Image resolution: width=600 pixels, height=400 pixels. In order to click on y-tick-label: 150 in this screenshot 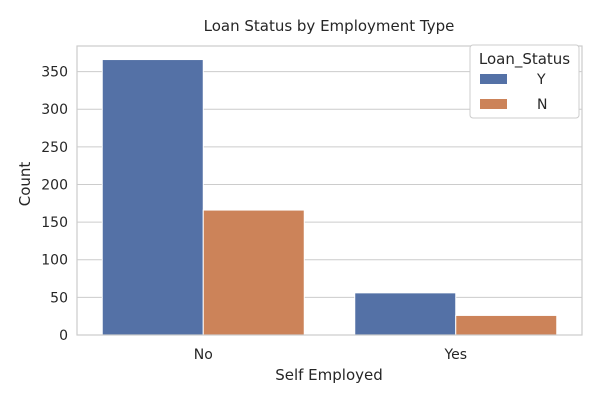, I will do `click(54, 223)`.